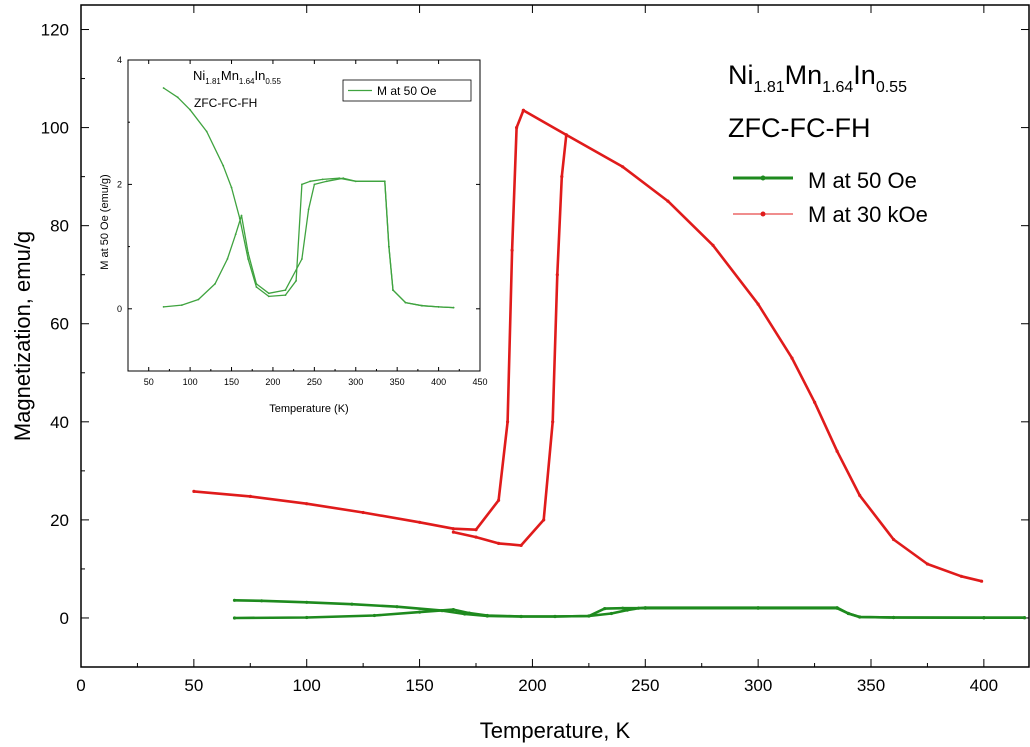 The height and width of the screenshot is (747, 1030). What do you see at coordinates (837, 87) in the screenshot?
I see `formula-part-3: 1.64` at bounding box center [837, 87].